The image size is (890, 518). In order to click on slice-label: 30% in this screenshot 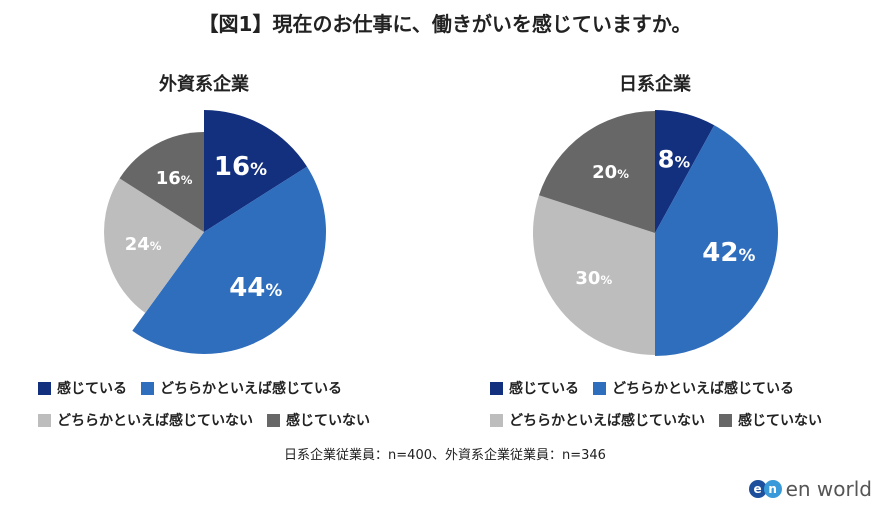, I will do `click(593, 278)`.